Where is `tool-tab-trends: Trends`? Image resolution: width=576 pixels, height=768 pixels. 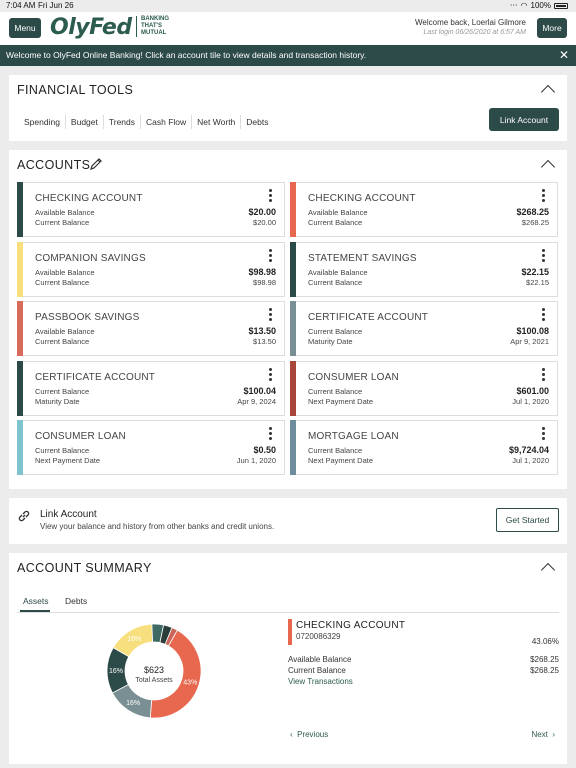
tool-tab-trends: Trends is located at coordinates (123, 122).